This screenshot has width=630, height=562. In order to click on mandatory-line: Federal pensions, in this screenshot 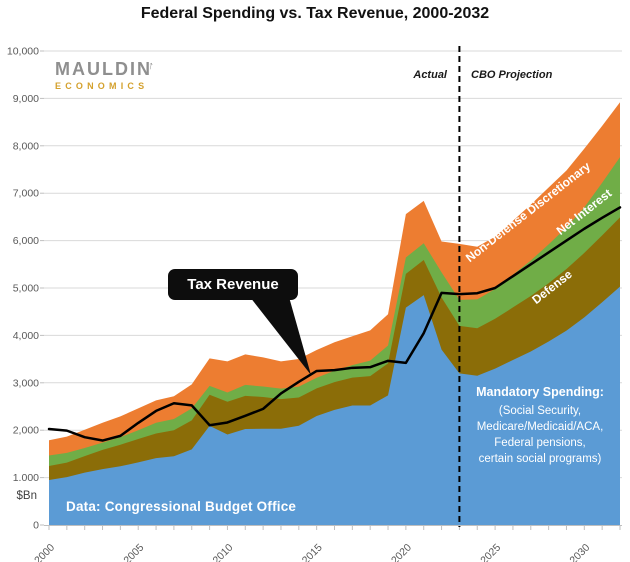, I will do `click(540, 443)`.